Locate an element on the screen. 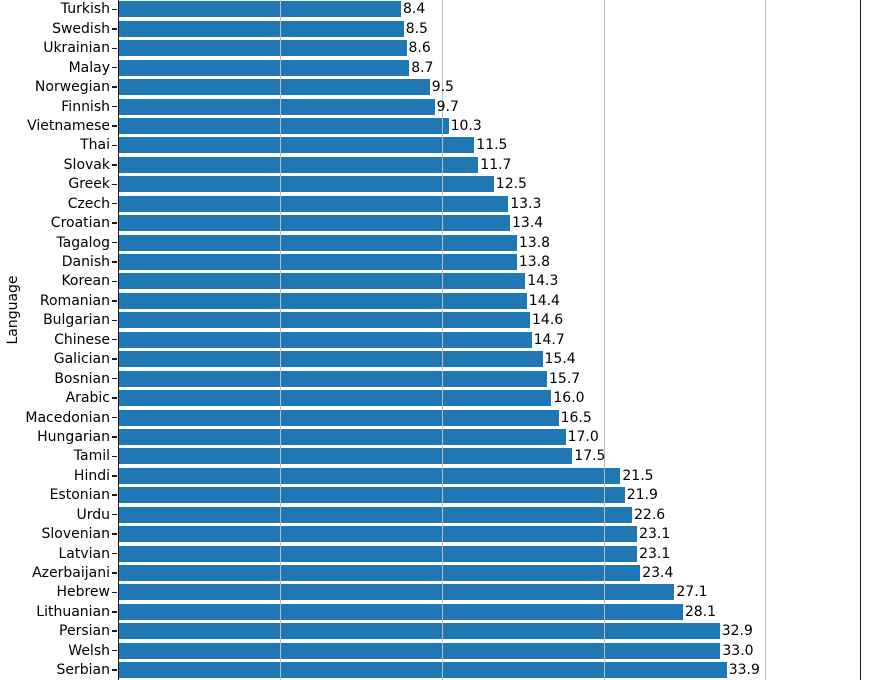 The image size is (871, 680). tick-label-welsh: Welsh is located at coordinates (89, 650).